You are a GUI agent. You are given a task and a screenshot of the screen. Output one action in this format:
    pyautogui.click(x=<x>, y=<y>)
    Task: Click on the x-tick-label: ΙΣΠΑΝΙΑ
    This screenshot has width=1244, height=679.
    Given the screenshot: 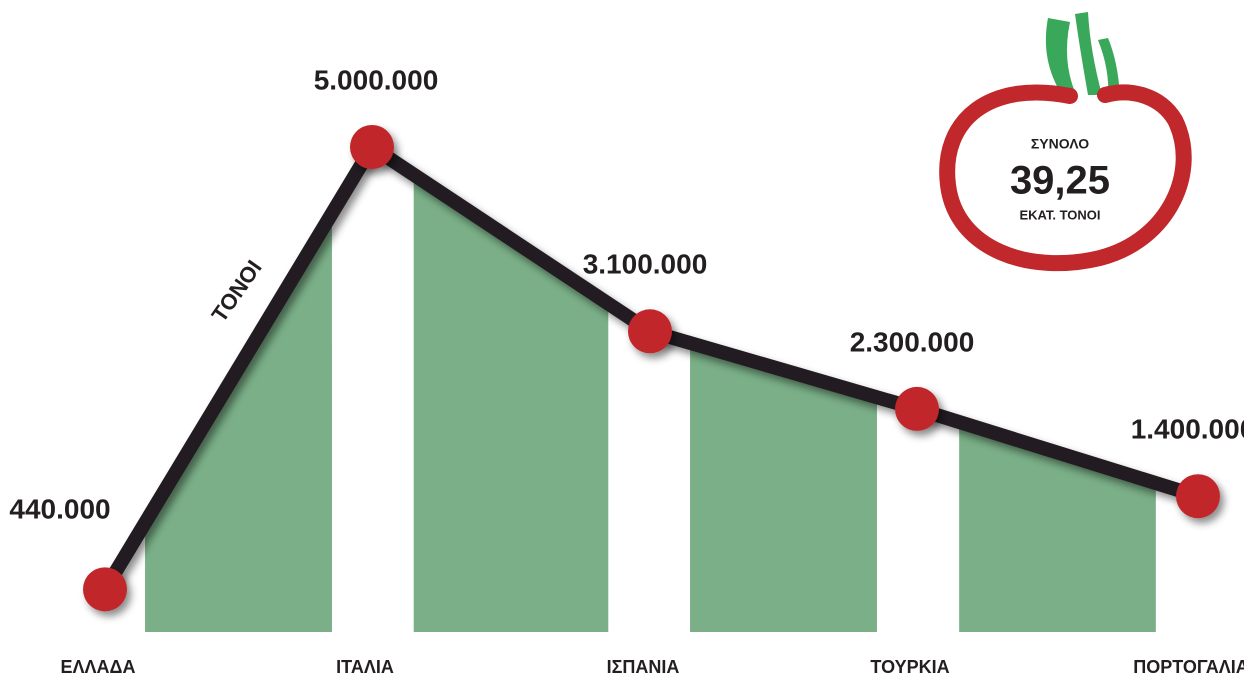 What is the action you would take?
    pyautogui.click(x=643, y=667)
    